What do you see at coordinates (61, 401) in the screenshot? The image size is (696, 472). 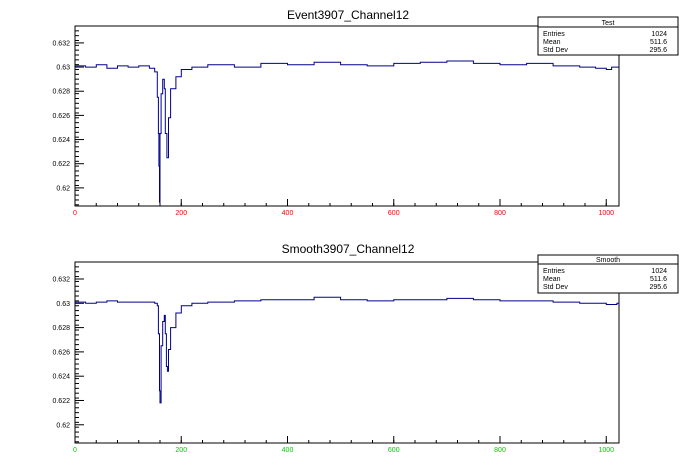 I see `bottom-y-tick-label: 0.622` at bounding box center [61, 401].